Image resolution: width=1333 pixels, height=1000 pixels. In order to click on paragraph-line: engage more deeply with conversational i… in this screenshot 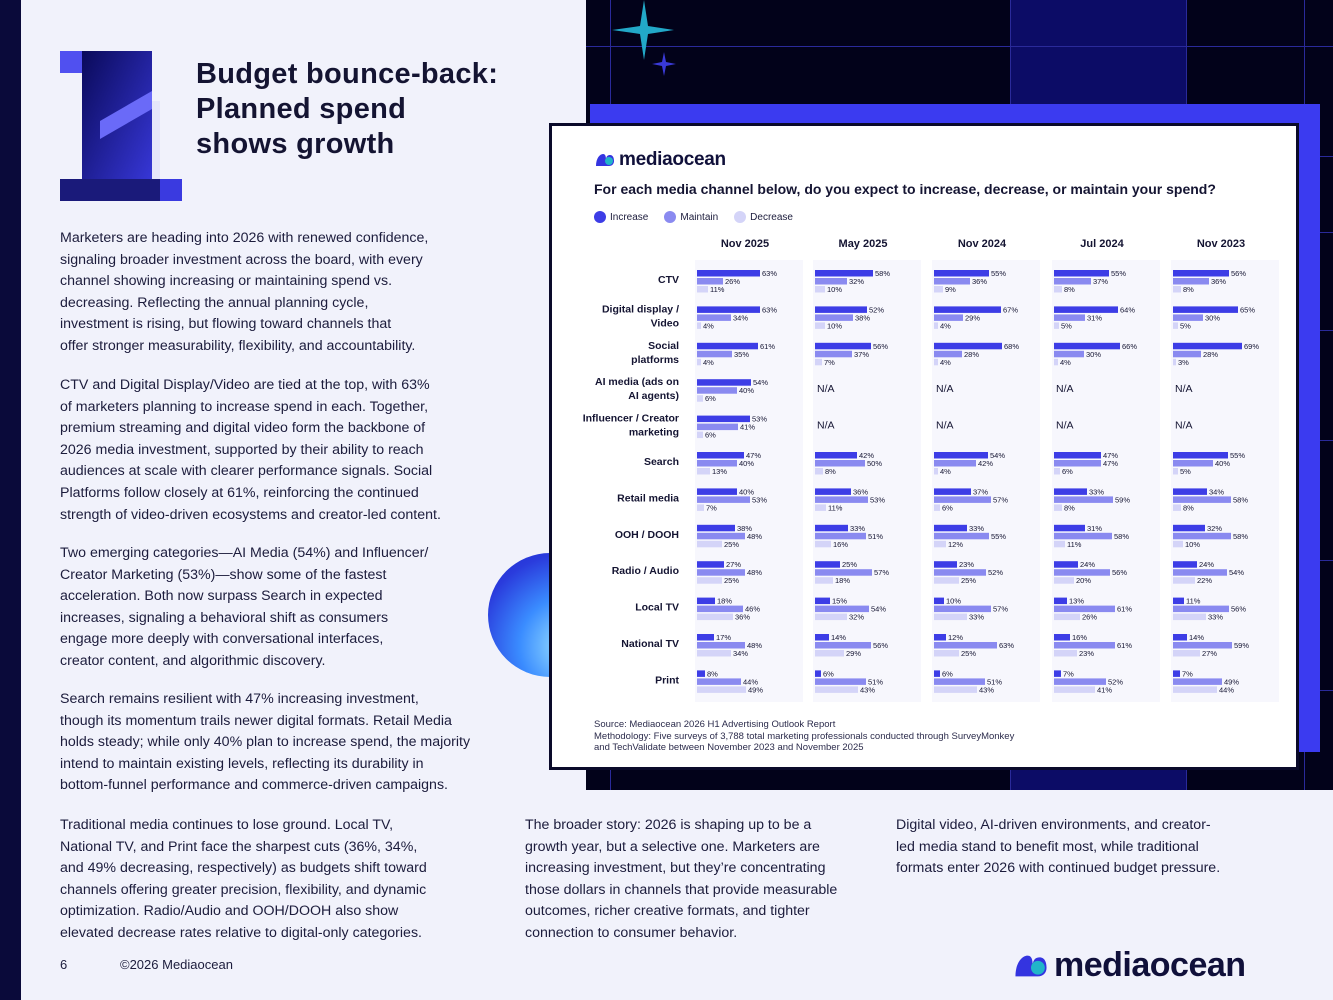, I will do `click(222, 639)`.